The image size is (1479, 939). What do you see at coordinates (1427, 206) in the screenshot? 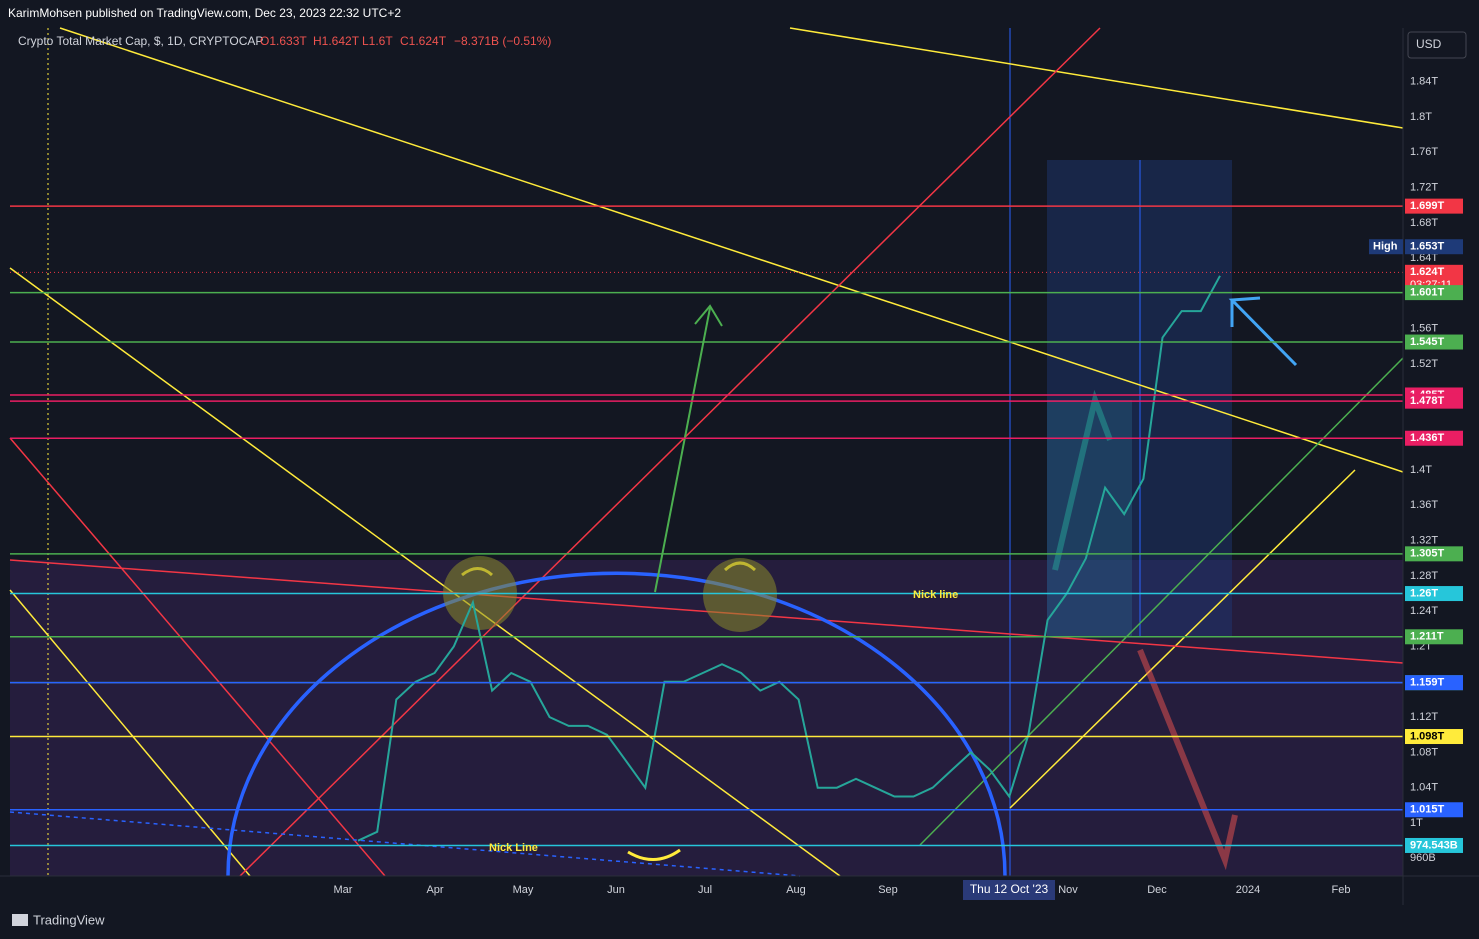
I see `price-label: 1.699T` at bounding box center [1427, 206].